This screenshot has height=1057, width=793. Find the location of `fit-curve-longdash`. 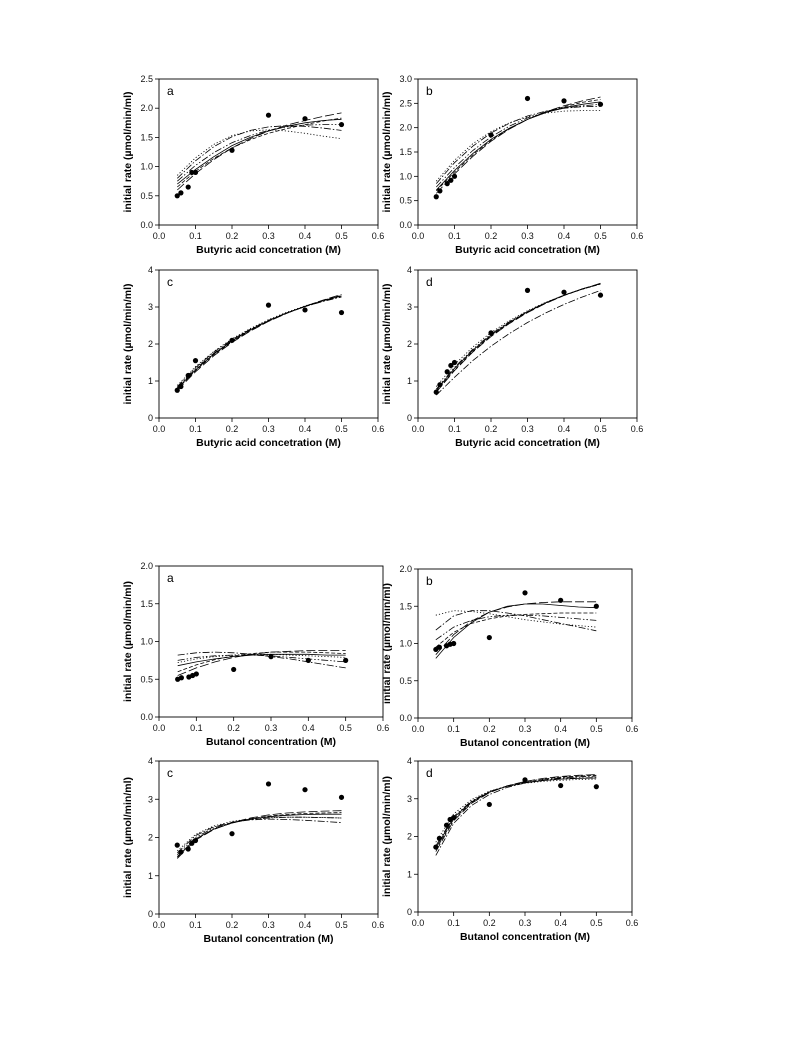

fit-curve-longdash is located at coordinates (259, 342).